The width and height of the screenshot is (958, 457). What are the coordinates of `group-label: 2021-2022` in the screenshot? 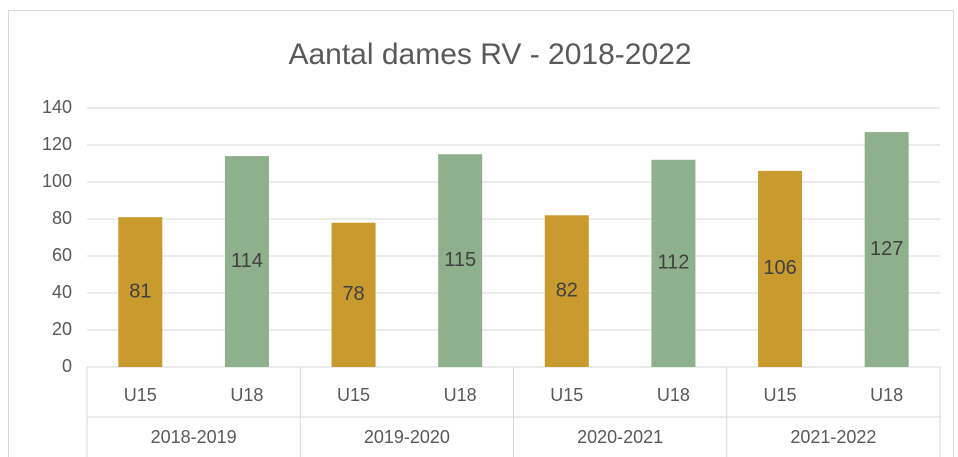 It's located at (833, 437).